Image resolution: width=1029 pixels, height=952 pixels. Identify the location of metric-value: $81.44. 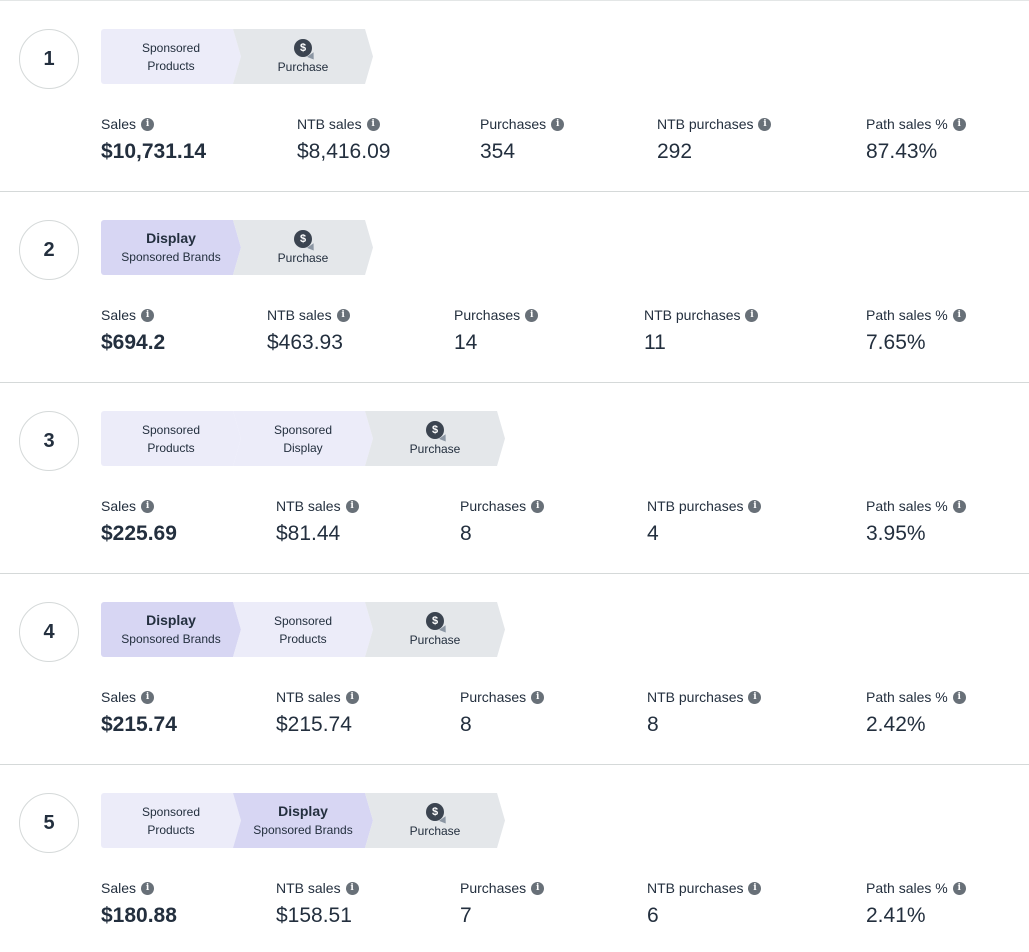
(308, 533).